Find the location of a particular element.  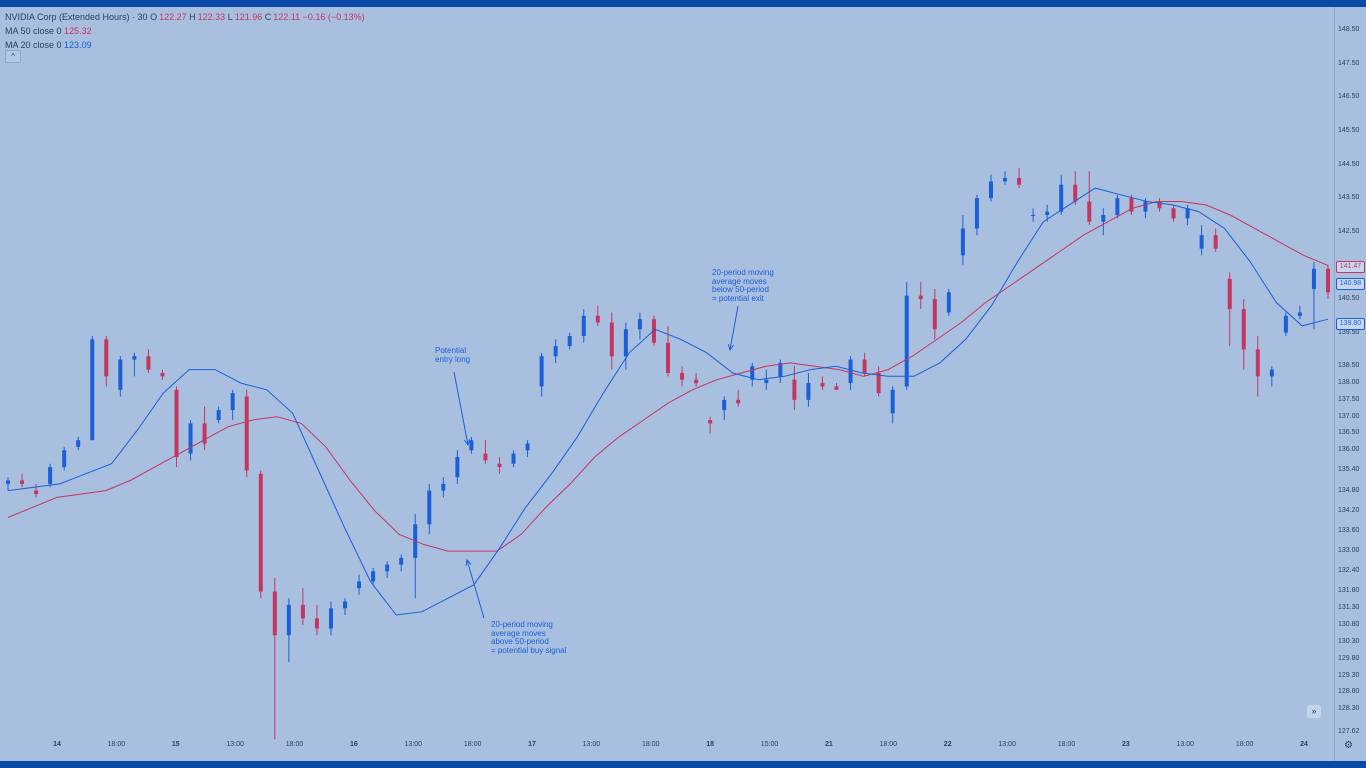

collapse-legend-button: ^ is located at coordinates (13, 56).